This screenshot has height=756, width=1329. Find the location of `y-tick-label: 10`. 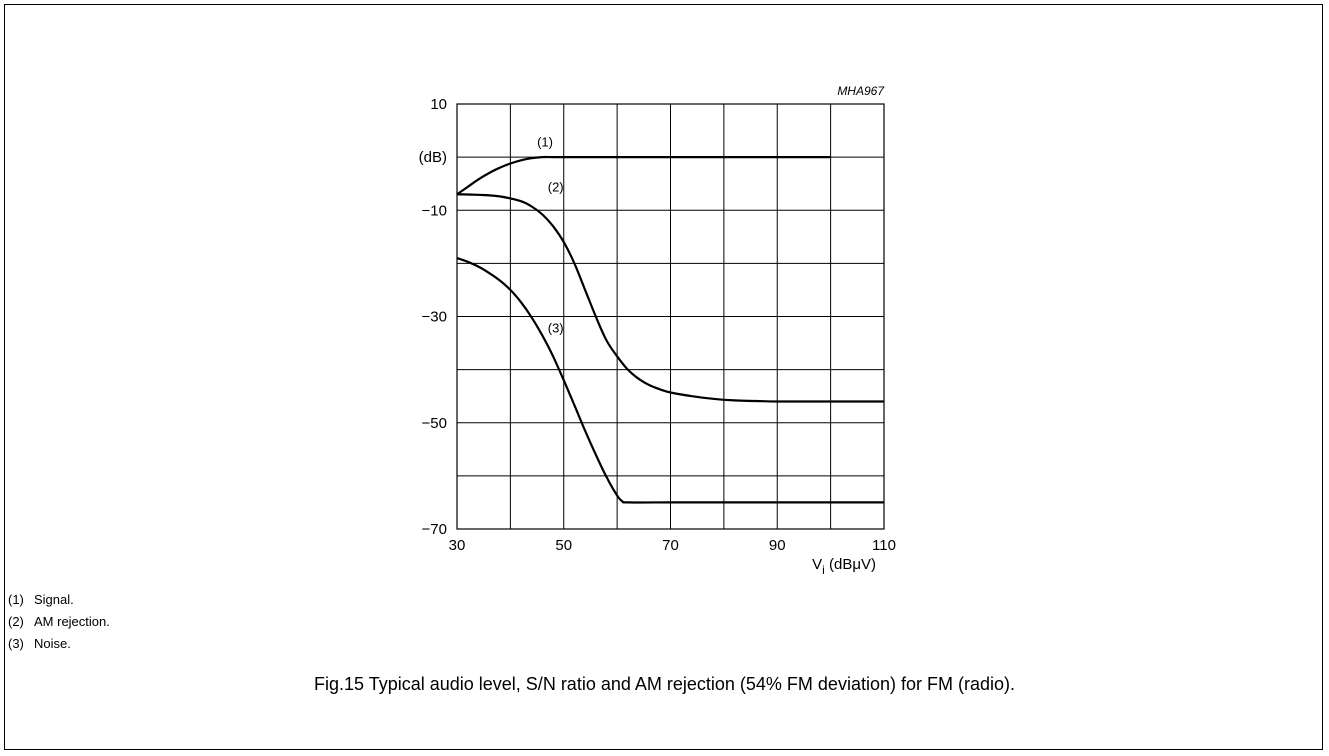

y-tick-label: 10 is located at coordinates (438, 104).